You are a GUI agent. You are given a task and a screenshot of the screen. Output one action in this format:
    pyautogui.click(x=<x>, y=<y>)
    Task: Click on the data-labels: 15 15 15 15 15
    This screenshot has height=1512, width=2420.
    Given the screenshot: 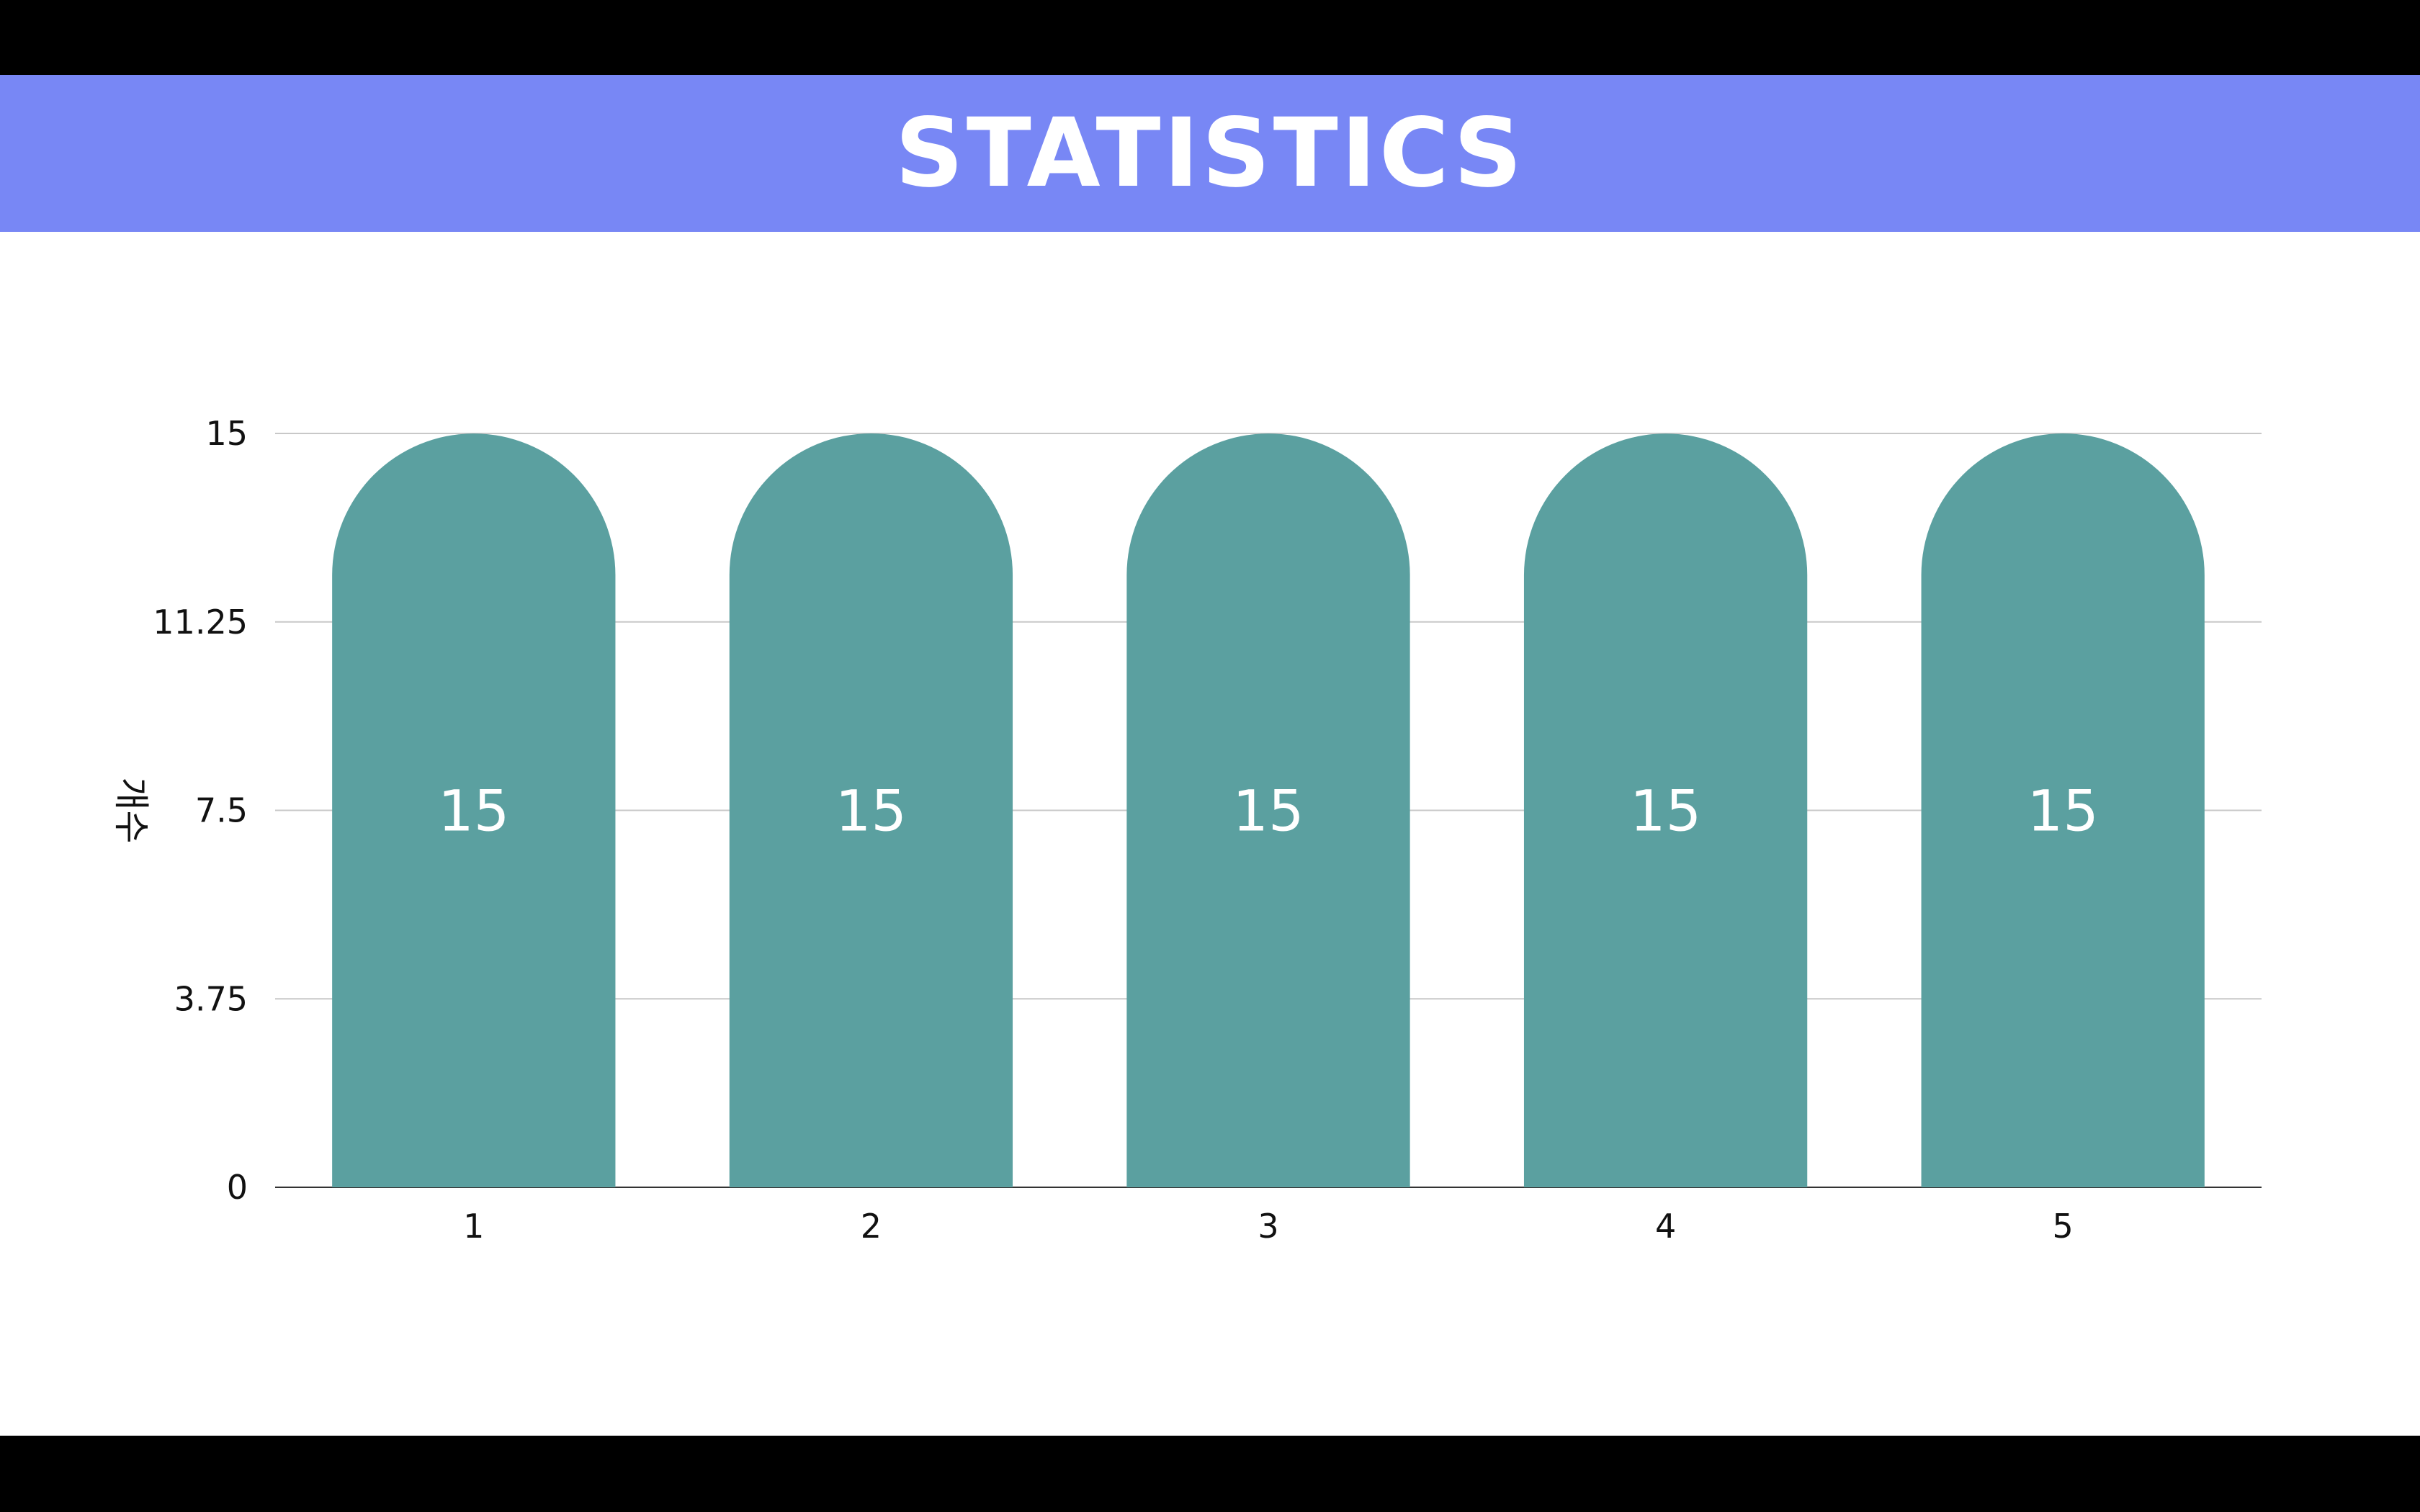 What is the action you would take?
    pyautogui.click(x=1268, y=812)
    